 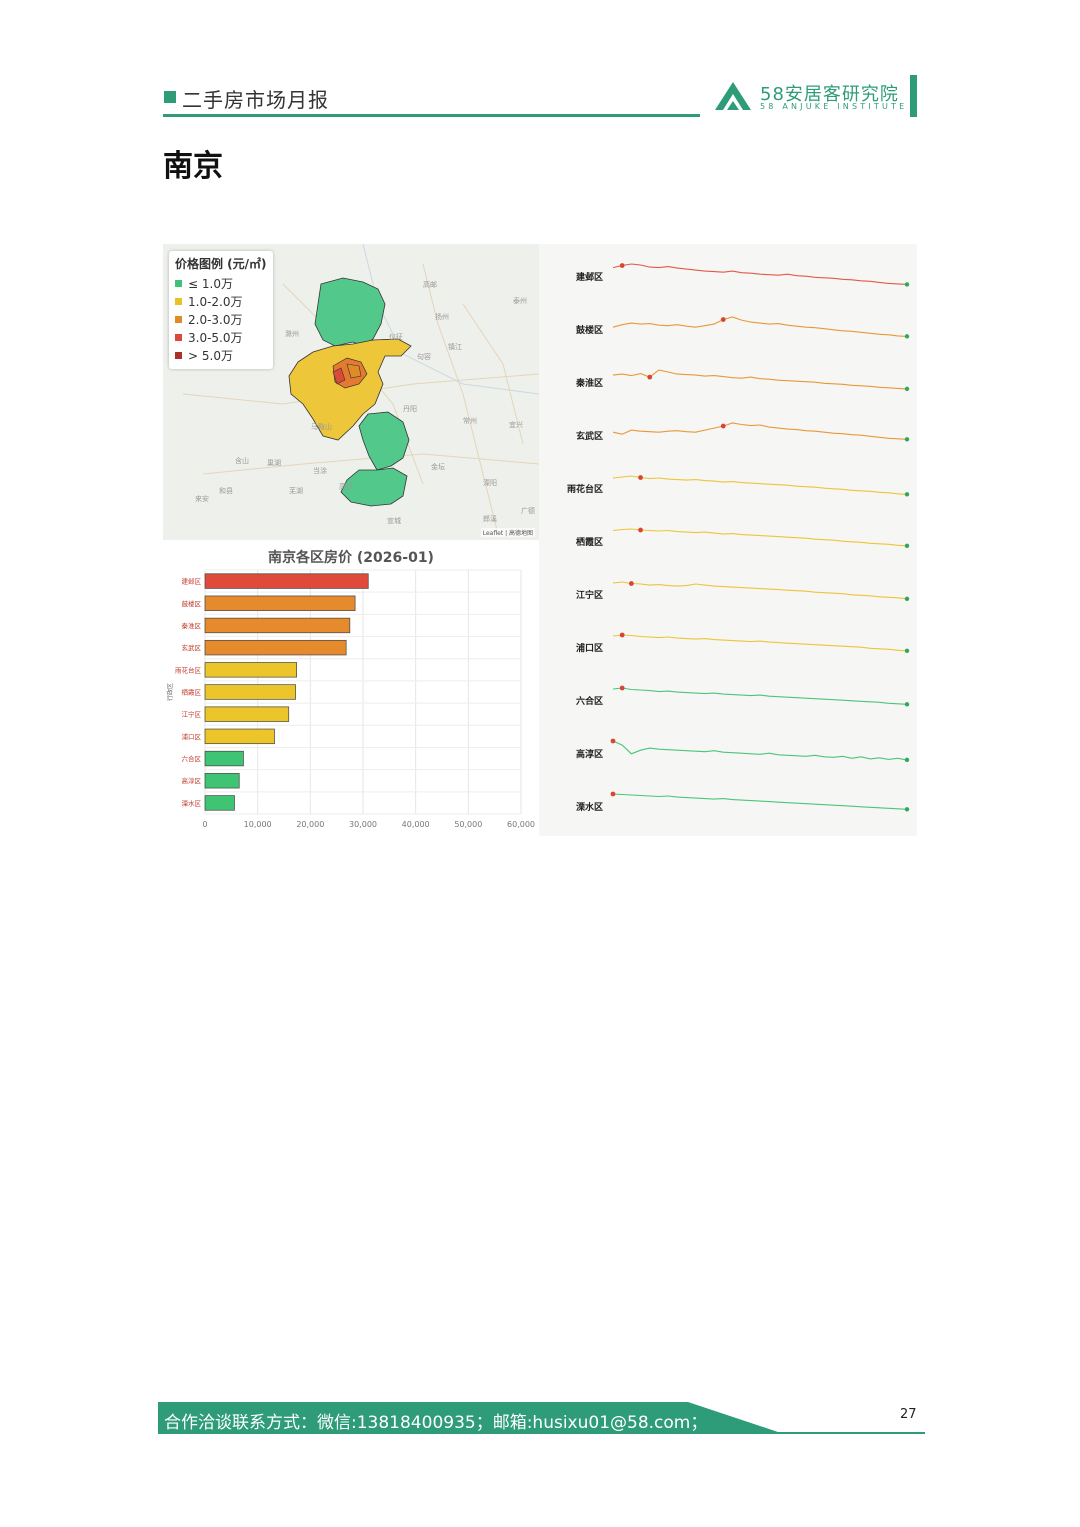 What do you see at coordinates (908, 1414) in the screenshot?
I see `page-number: 27` at bounding box center [908, 1414].